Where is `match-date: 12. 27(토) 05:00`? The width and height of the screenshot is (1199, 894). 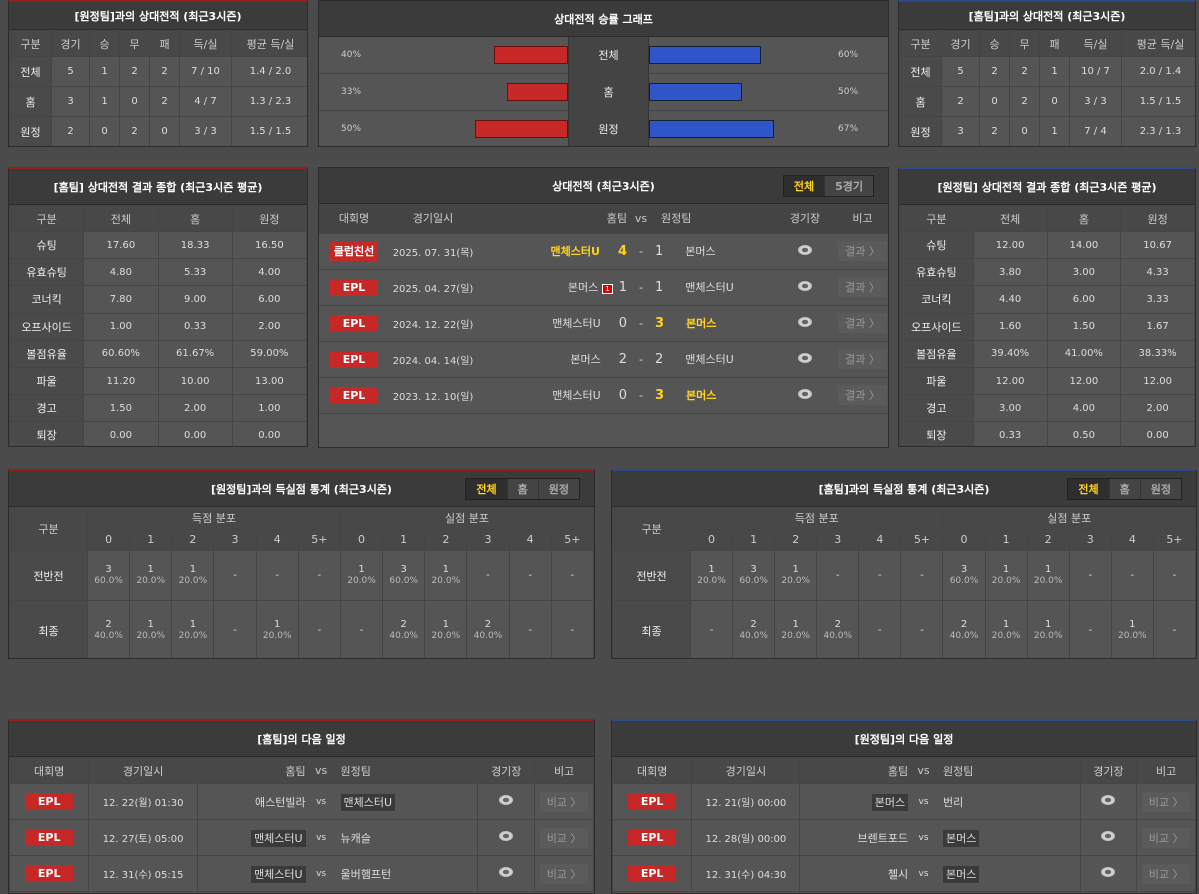 match-date: 12. 27(토) 05:00 is located at coordinates (143, 837).